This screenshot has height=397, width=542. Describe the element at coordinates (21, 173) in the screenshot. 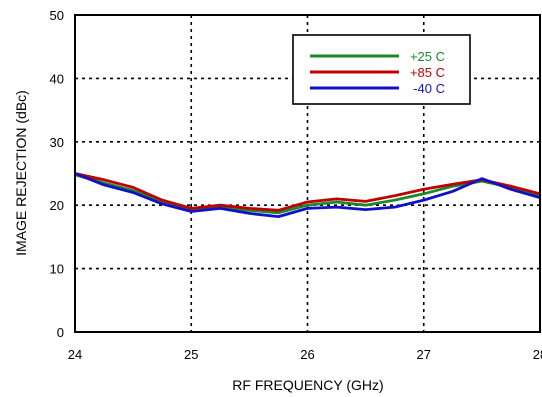

I see `y-axis-label: IMAGE REJECTION (dBc)` at that location.